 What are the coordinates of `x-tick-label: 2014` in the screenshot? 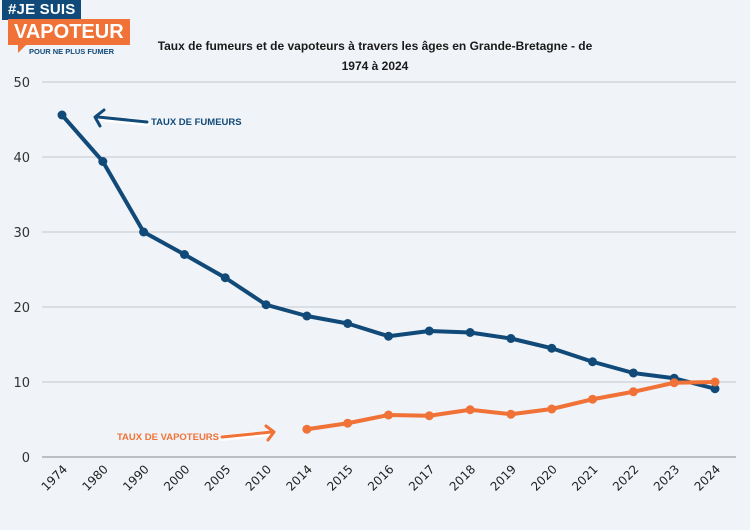 It's located at (298, 477).